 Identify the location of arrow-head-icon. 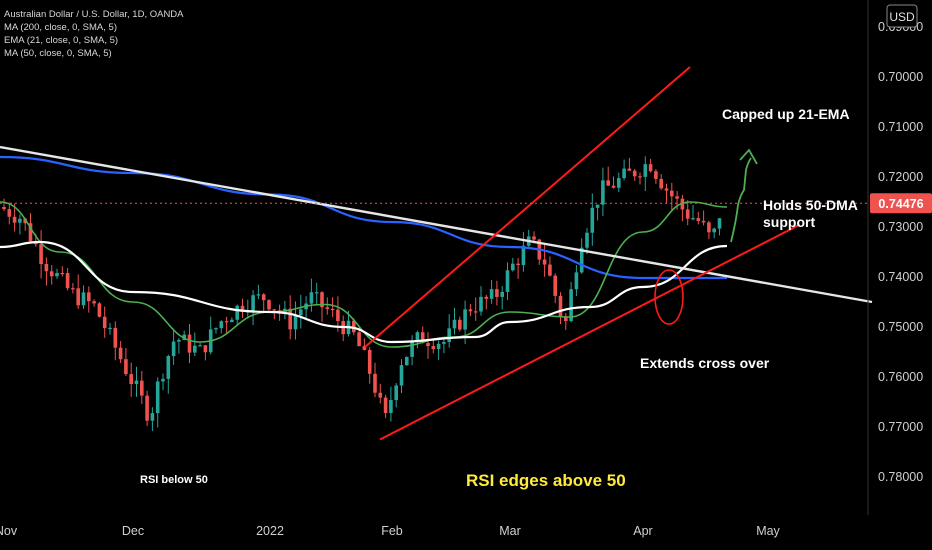
(748, 156).